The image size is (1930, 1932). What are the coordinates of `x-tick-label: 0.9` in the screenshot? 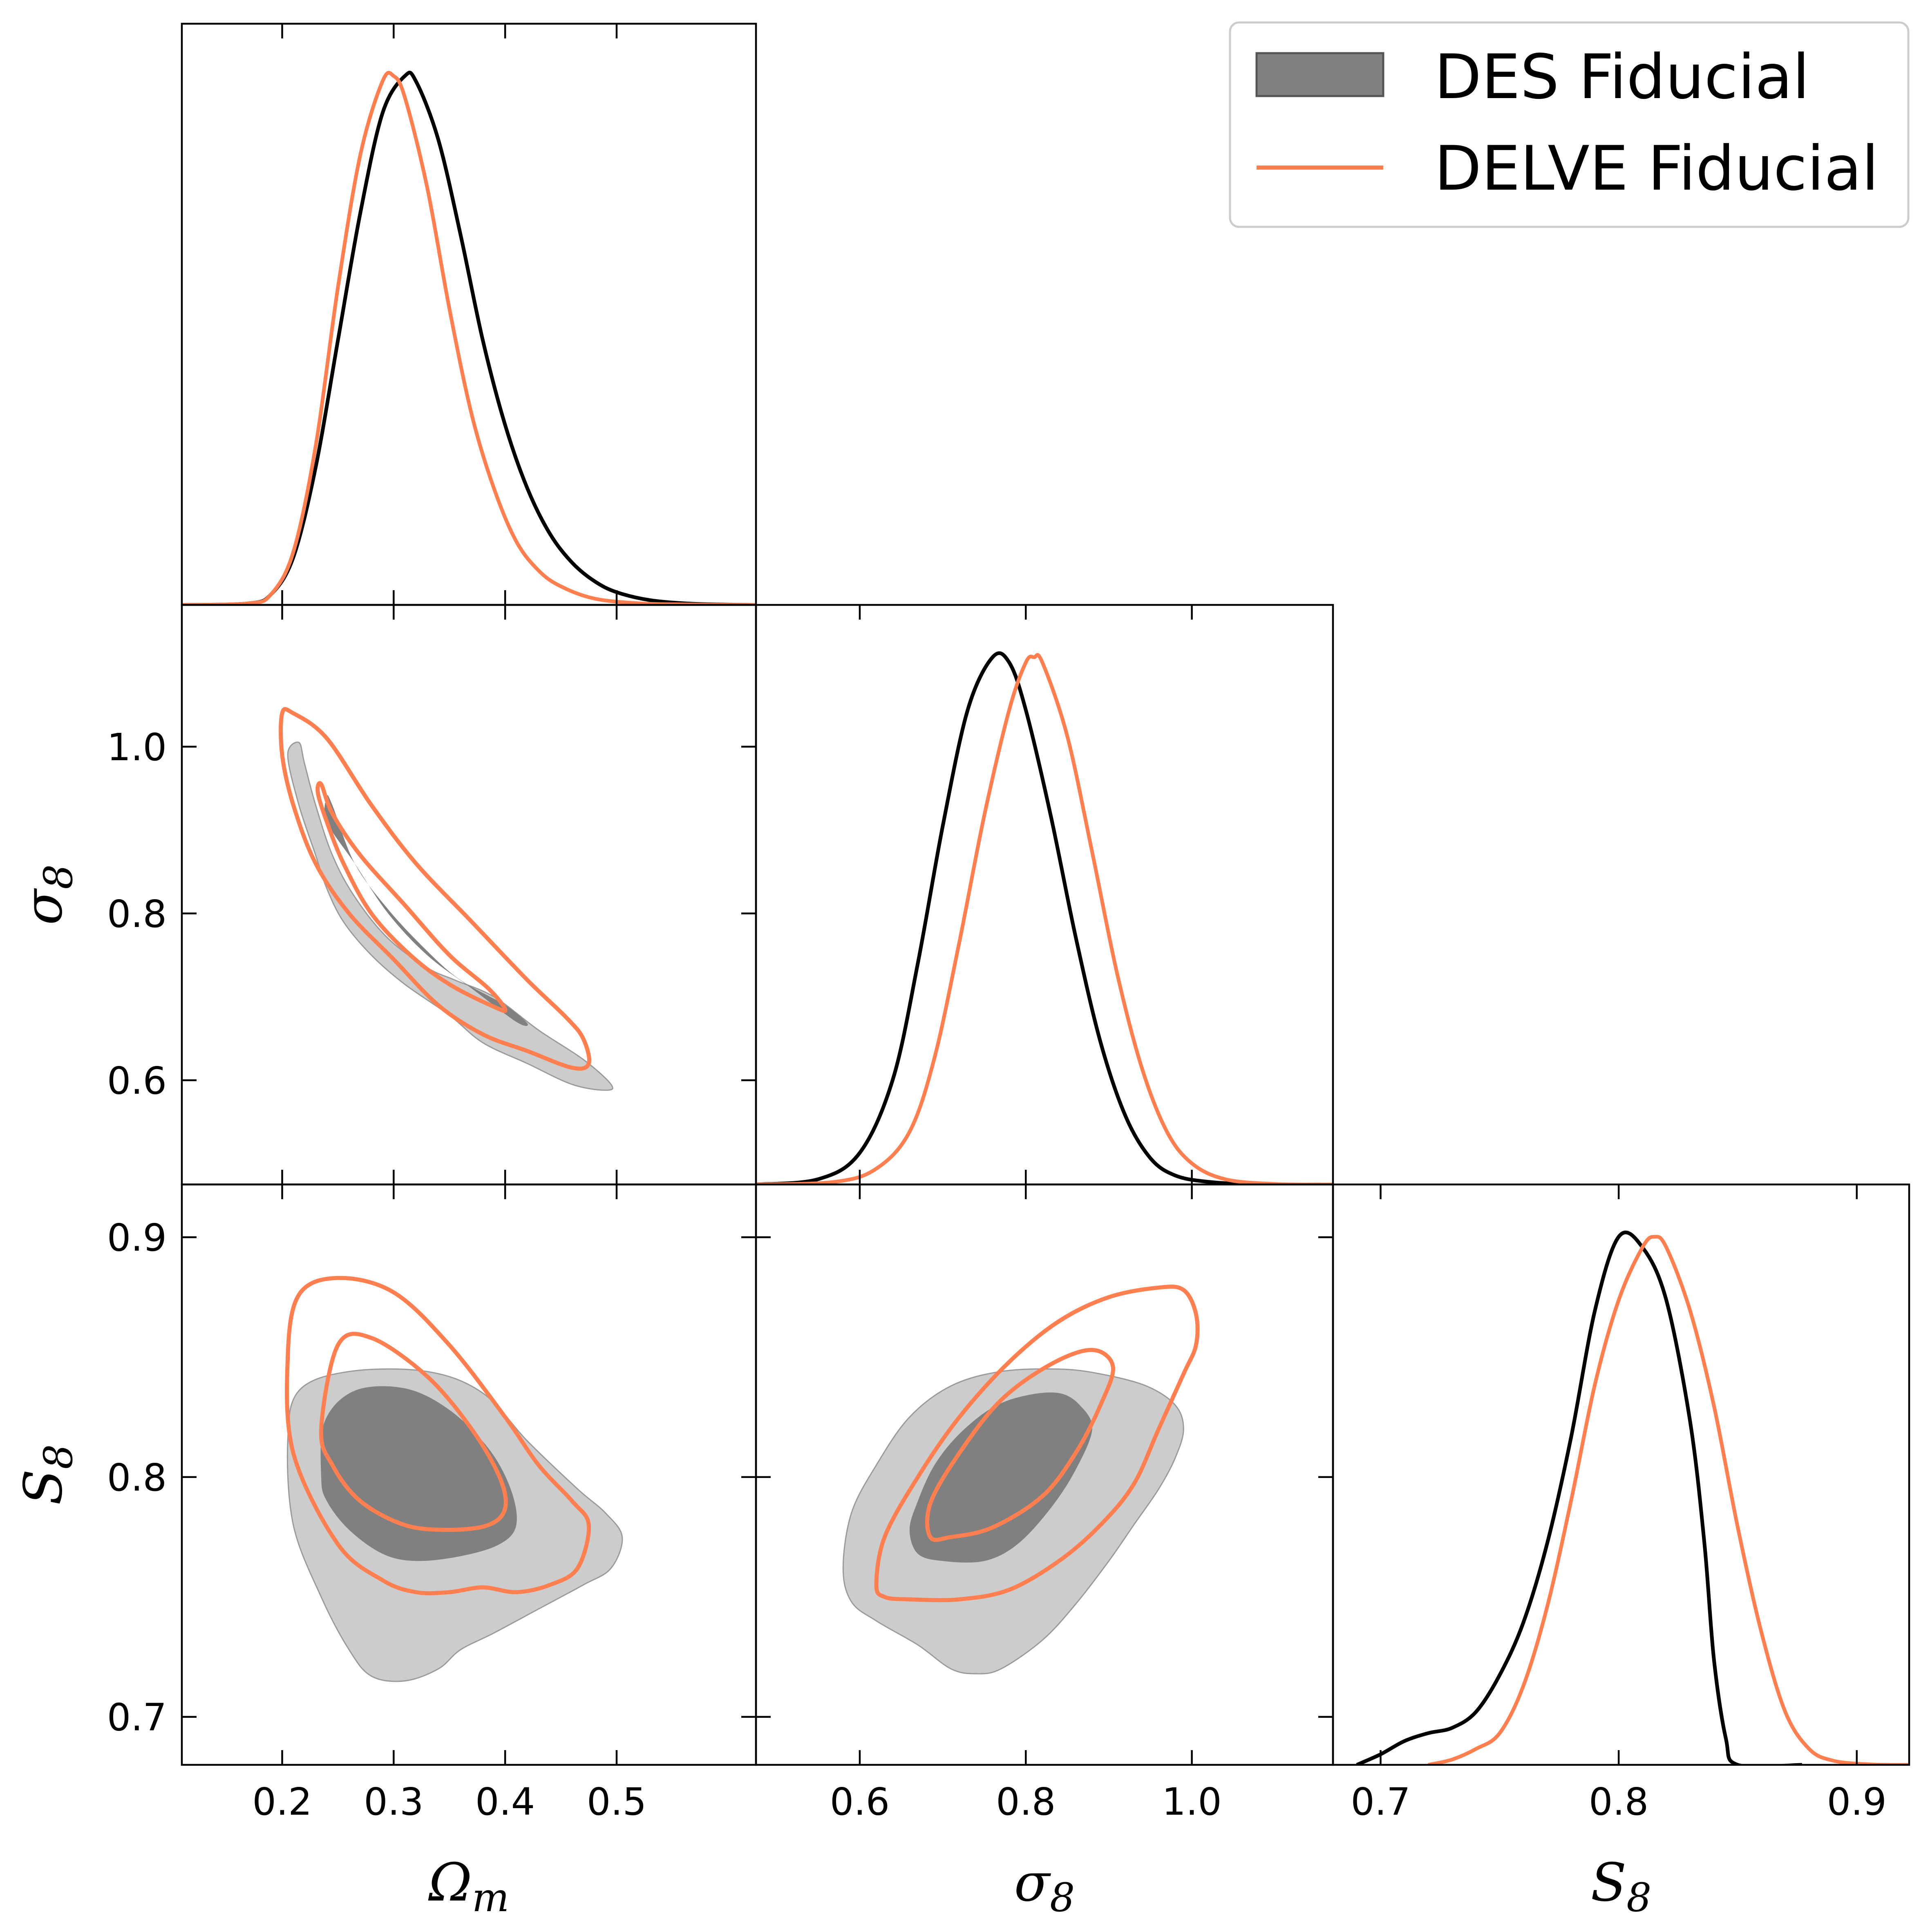 It's located at (1857, 1802).